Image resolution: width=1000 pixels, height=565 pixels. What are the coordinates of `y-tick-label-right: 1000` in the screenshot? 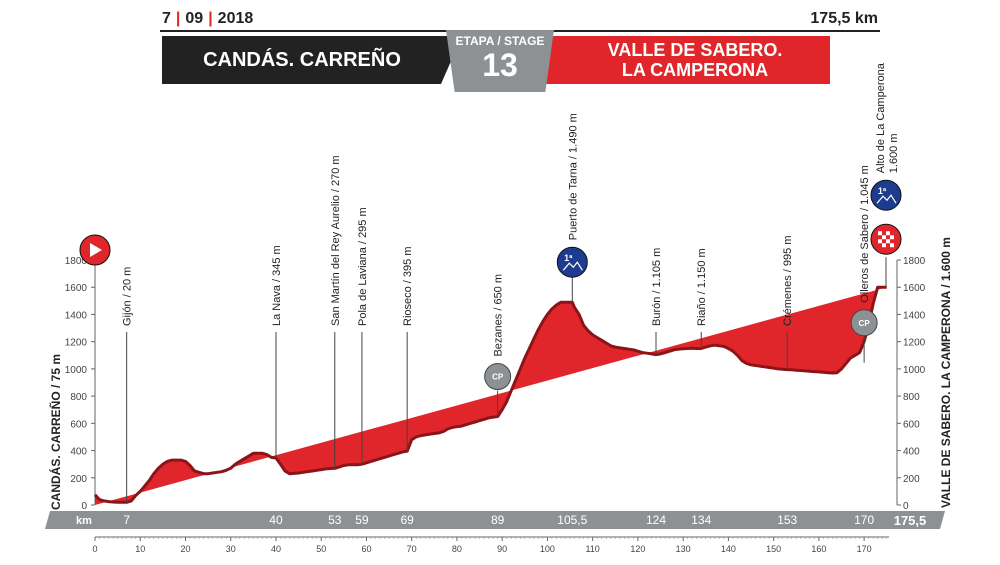 It's located at (914, 370).